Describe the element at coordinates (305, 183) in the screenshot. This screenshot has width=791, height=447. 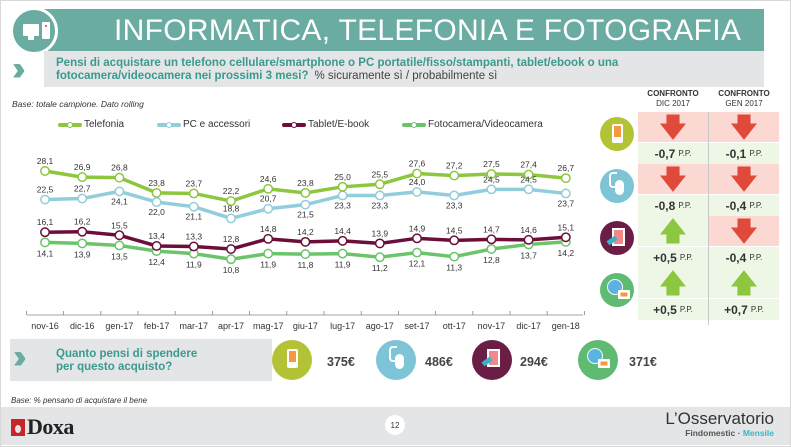
I see `data-label: 23,8` at that location.